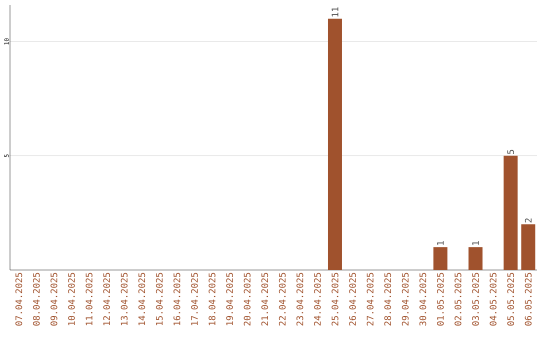 The width and height of the screenshot is (540, 340). What do you see at coordinates (142, 299) in the screenshot?
I see `x-tick-label: 14.04.2025` at bounding box center [142, 299].